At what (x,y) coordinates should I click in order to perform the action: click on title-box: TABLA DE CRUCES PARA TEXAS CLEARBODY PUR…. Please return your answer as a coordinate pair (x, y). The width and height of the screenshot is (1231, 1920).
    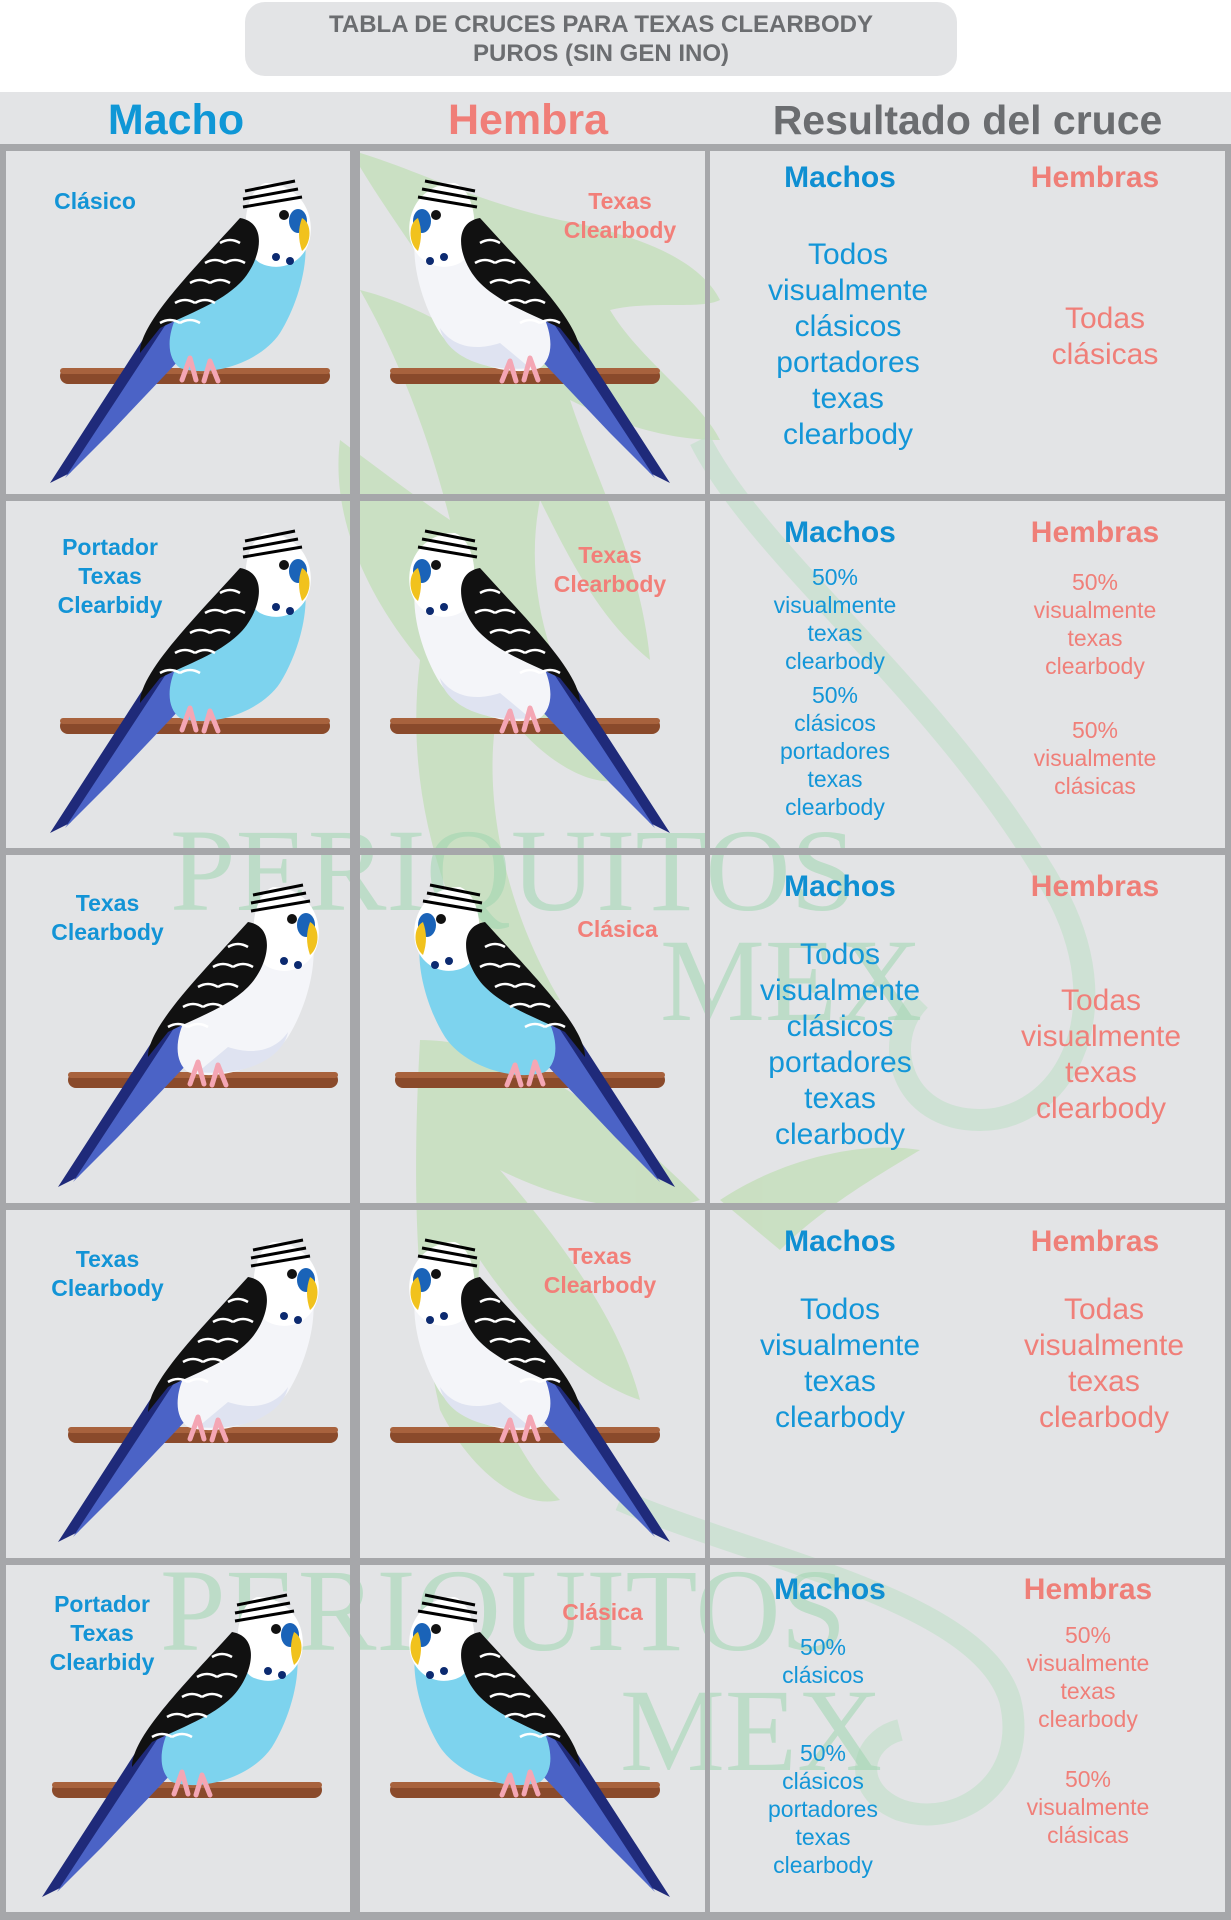
    Looking at the image, I should click on (601, 39).